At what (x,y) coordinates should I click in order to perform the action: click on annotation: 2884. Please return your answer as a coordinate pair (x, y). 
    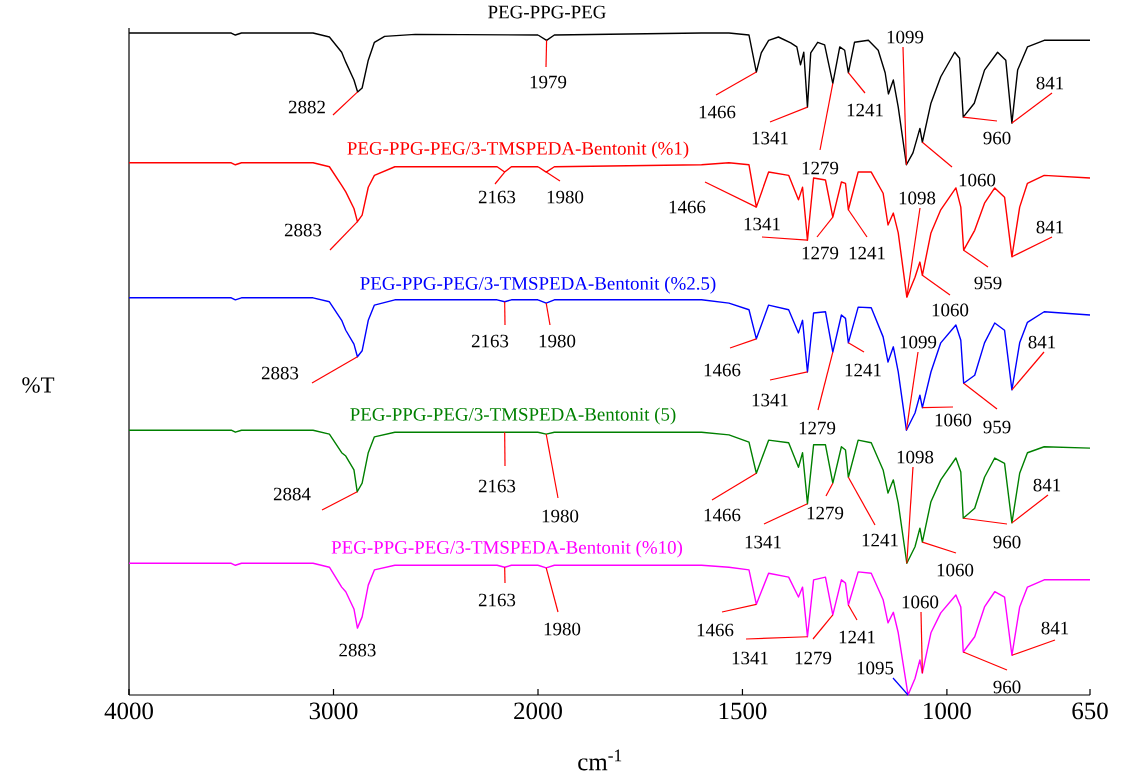
    Looking at the image, I should click on (292, 494).